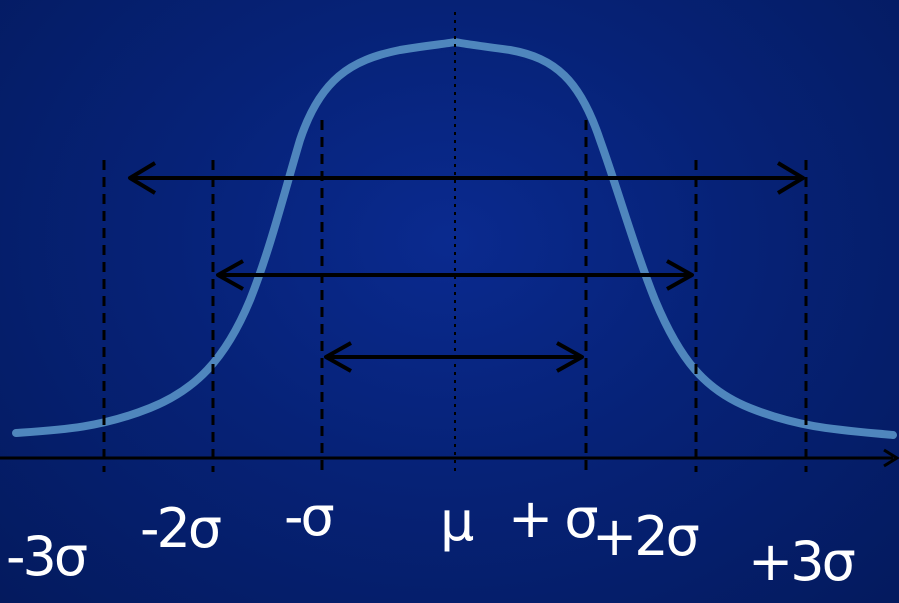 The image size is (899, 603). Describe the element at coordinates (309, 516) in the screenshot. I see `label-minus-1-sigma: -σ` at that location.